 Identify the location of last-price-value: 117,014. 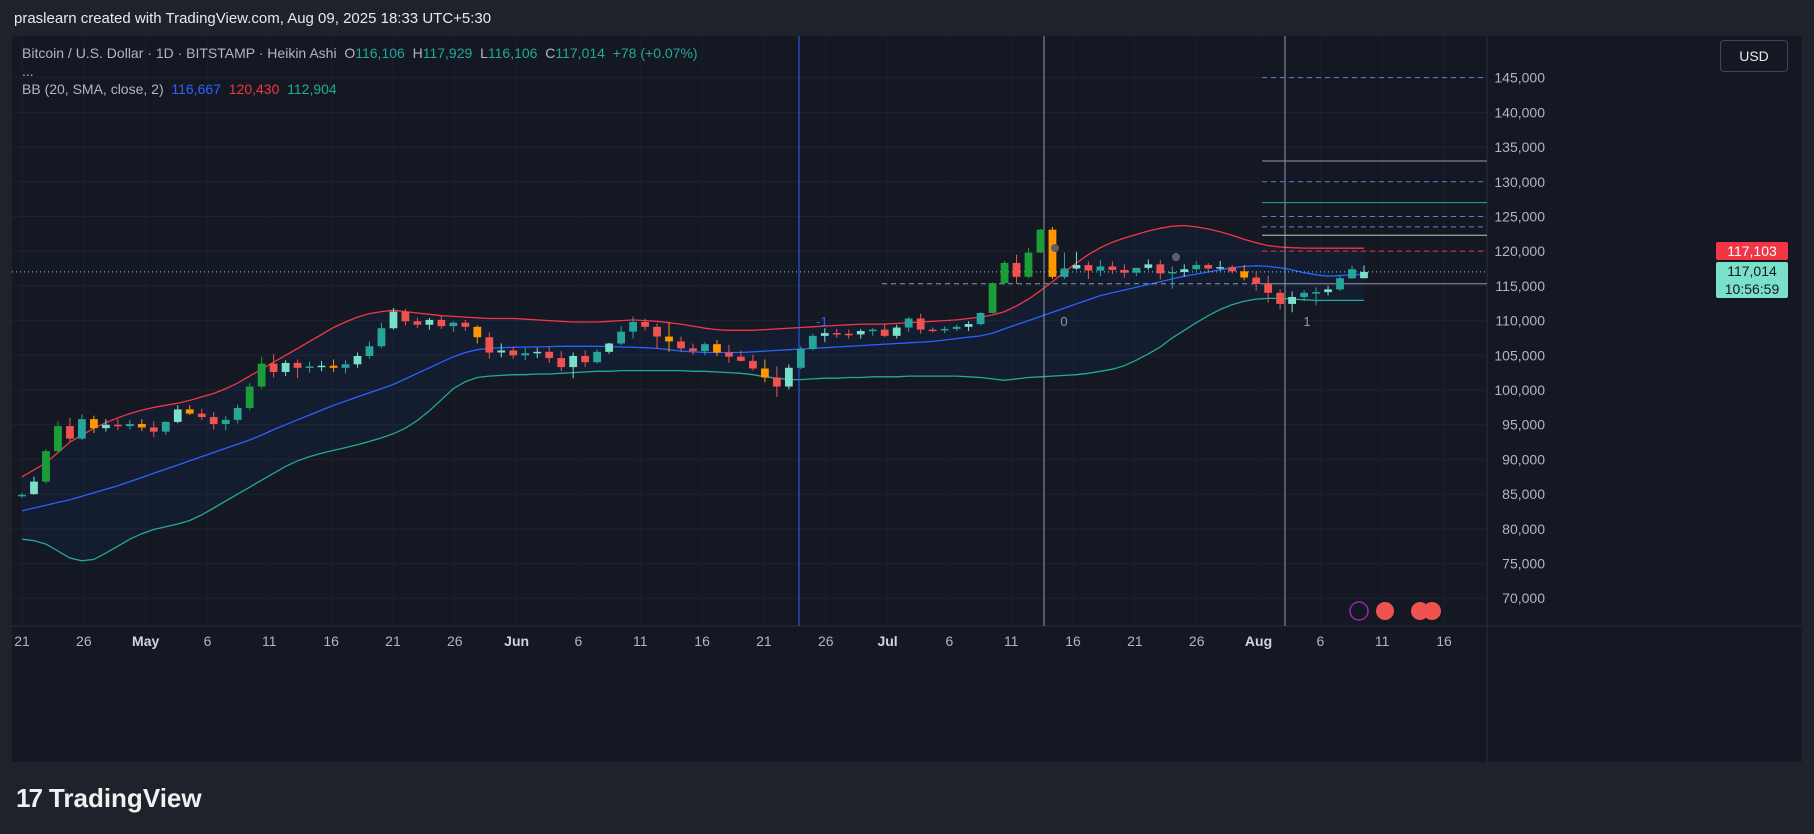
(1752, 270).